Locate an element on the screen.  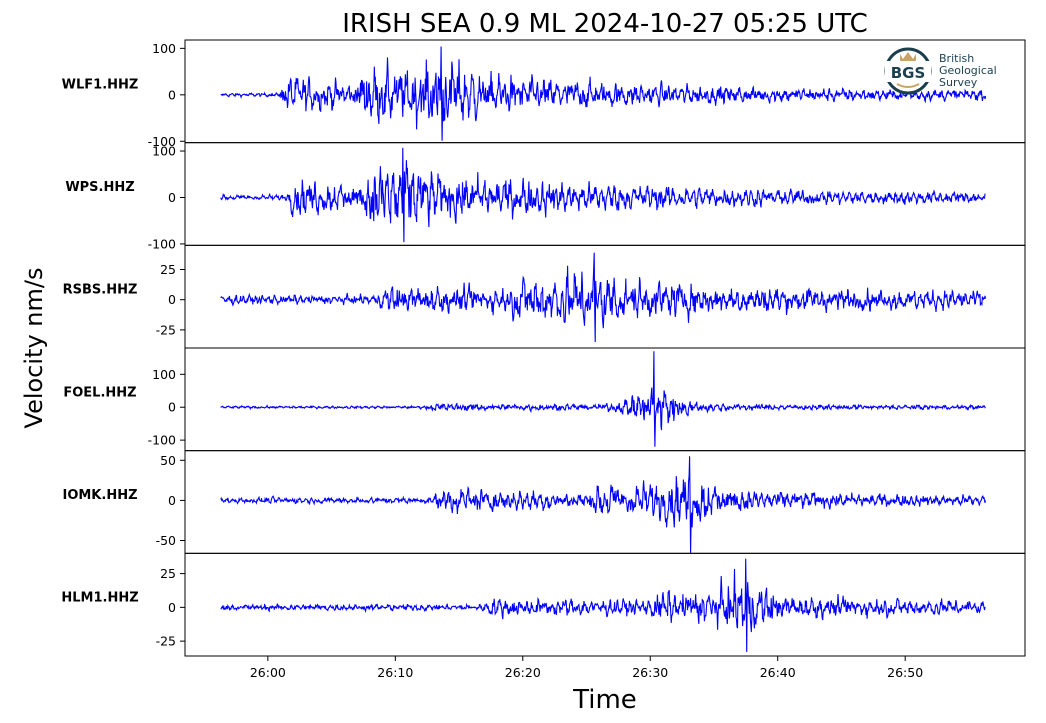
logo-ring-gap is located at coordinates (908, 71).